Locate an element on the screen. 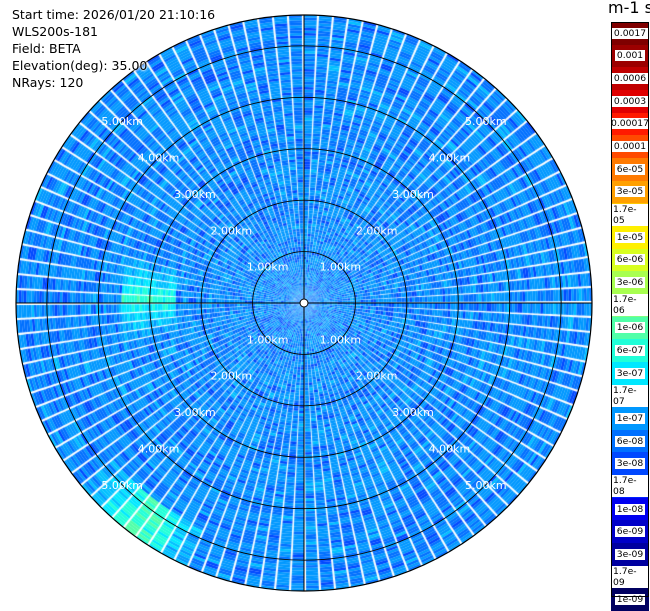 This screenshot has height=611, width=650. colorbar-tick-label: 6e-05 is located at coordinates (630, 169).